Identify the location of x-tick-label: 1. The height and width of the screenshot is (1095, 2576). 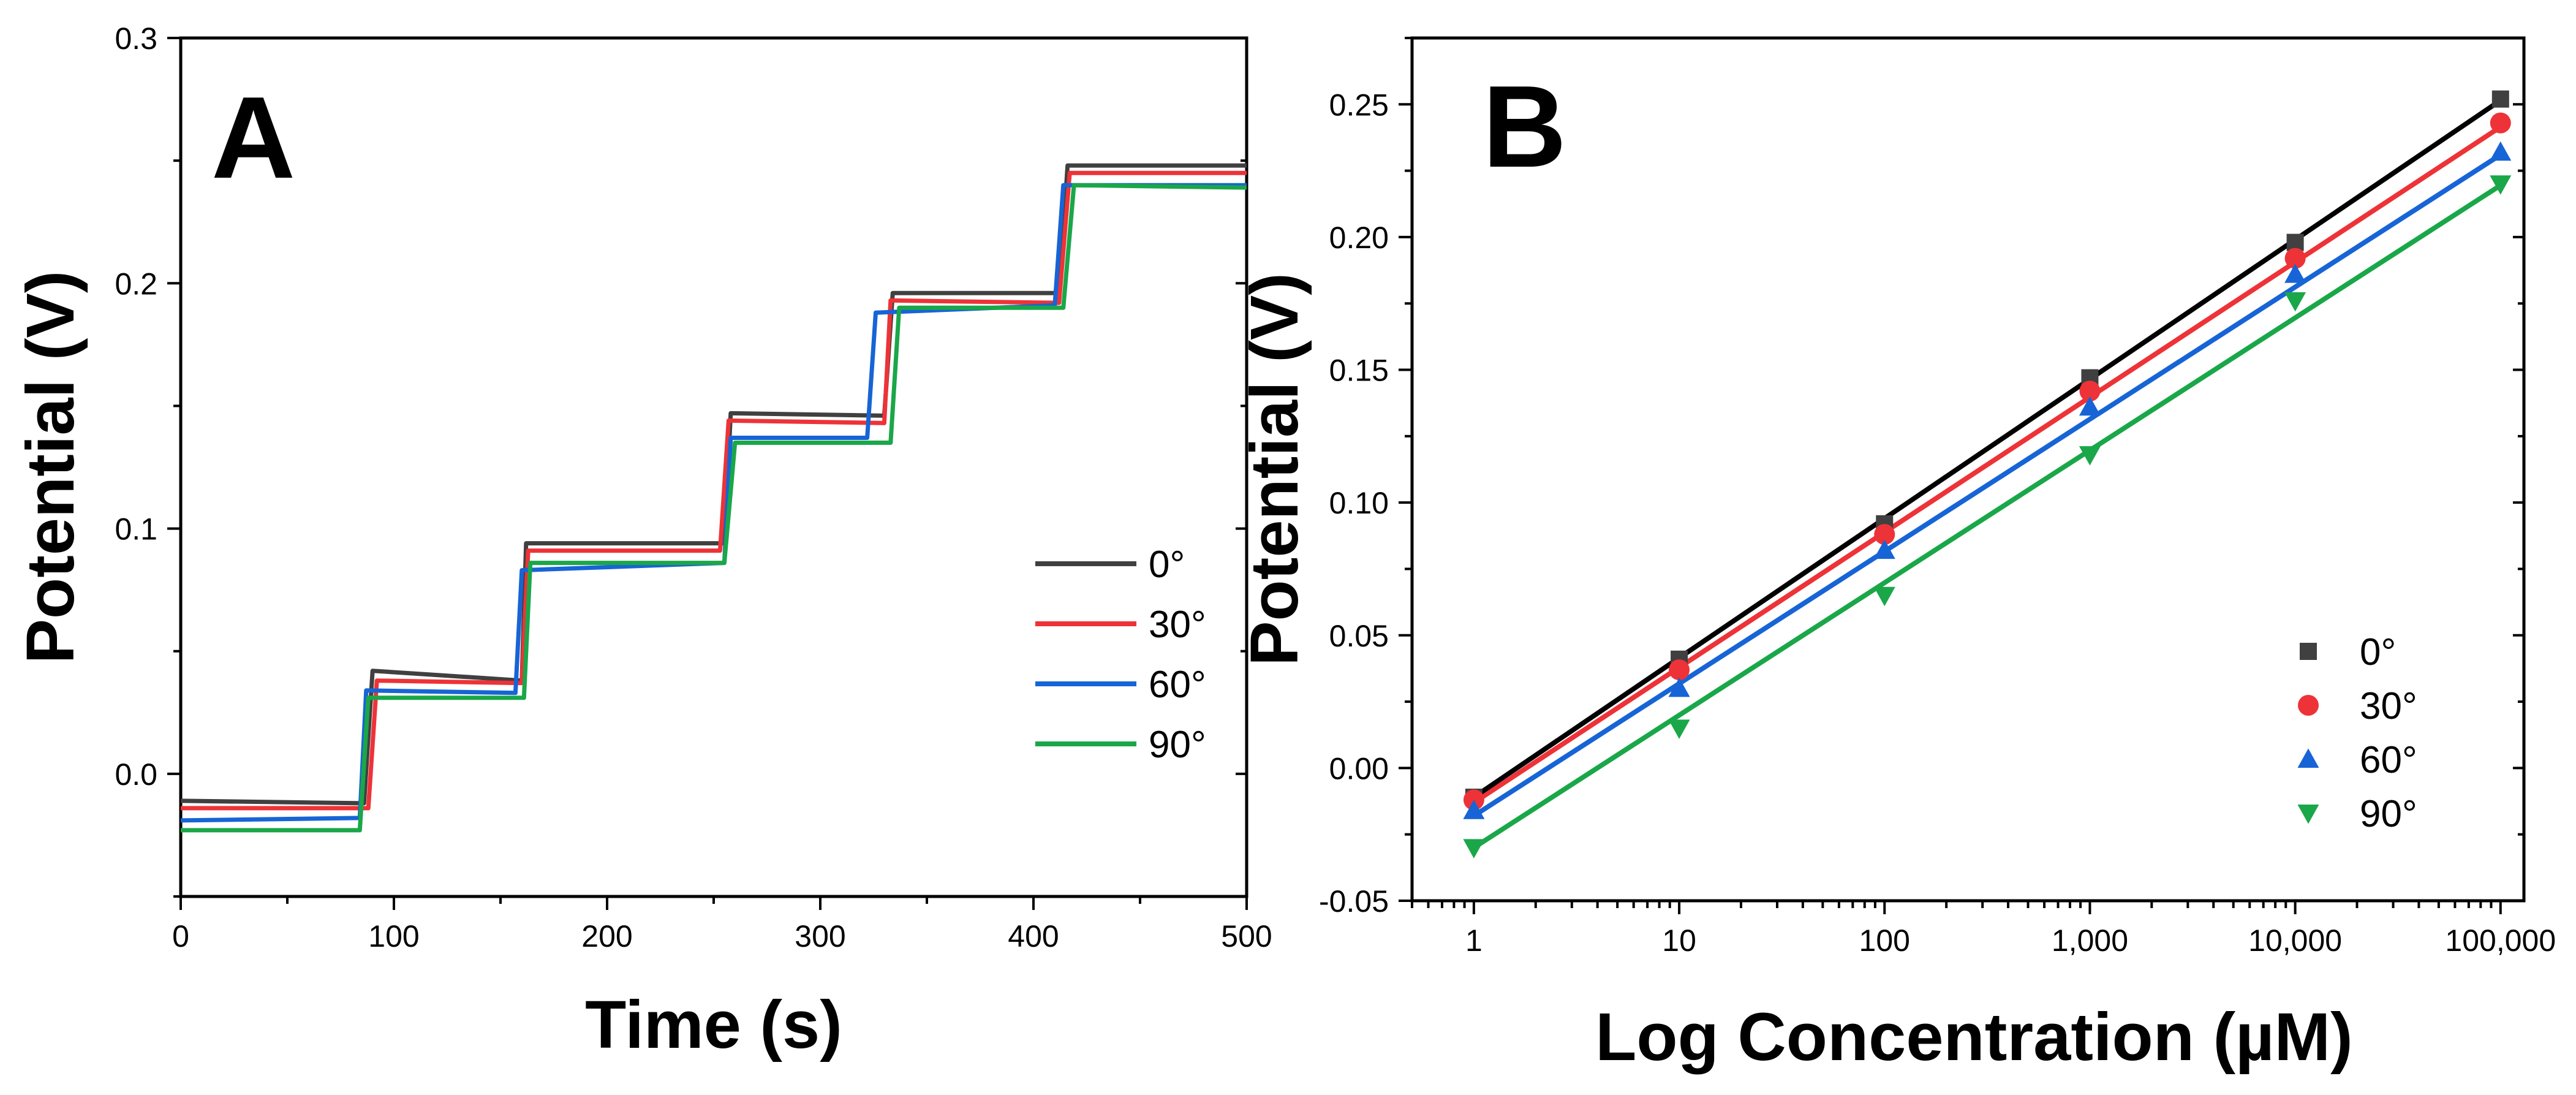
(1474, 940).